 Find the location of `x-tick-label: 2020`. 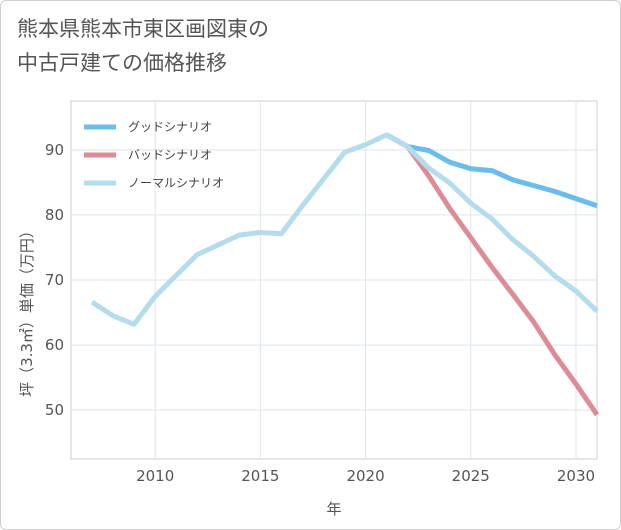

x-tick-label: 2020 is located at coordinates (365, 476).